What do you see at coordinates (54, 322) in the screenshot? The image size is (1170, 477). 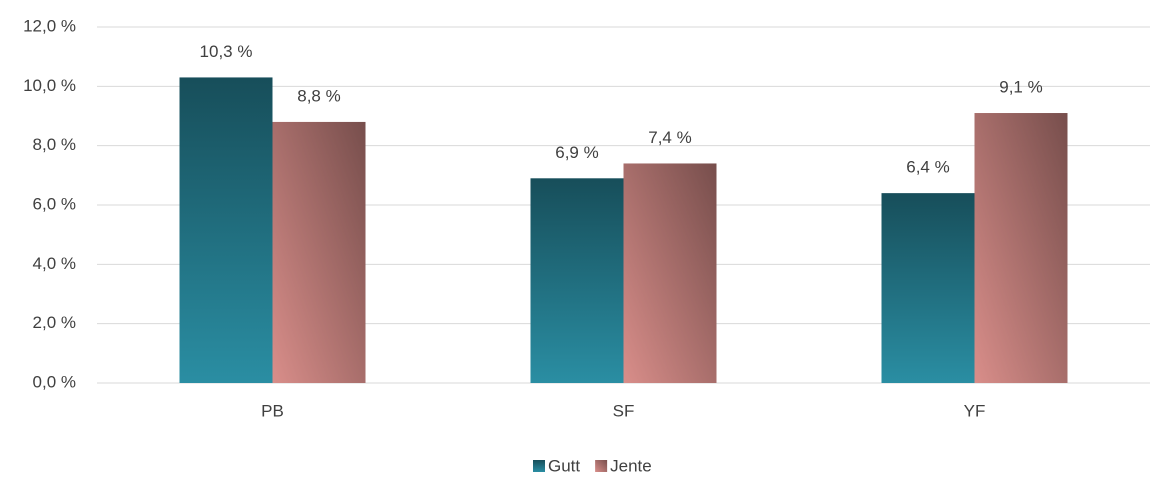 I see `y-tick-label: 2,0 %` at bounding box center [54, 322].